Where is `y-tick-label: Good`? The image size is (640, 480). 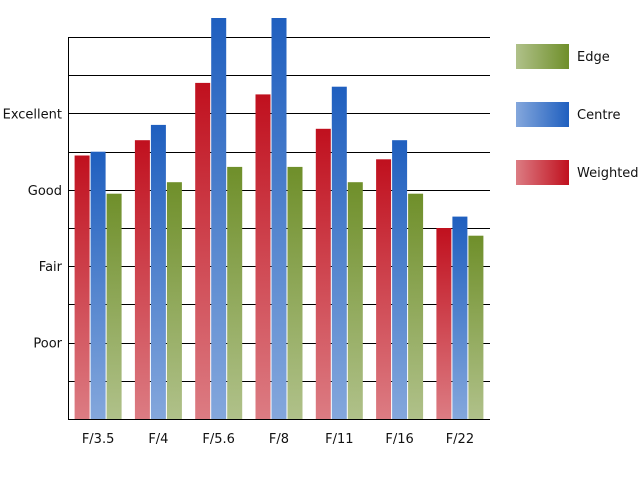
y-tick-label: Good is located at coordinates (45, 191).